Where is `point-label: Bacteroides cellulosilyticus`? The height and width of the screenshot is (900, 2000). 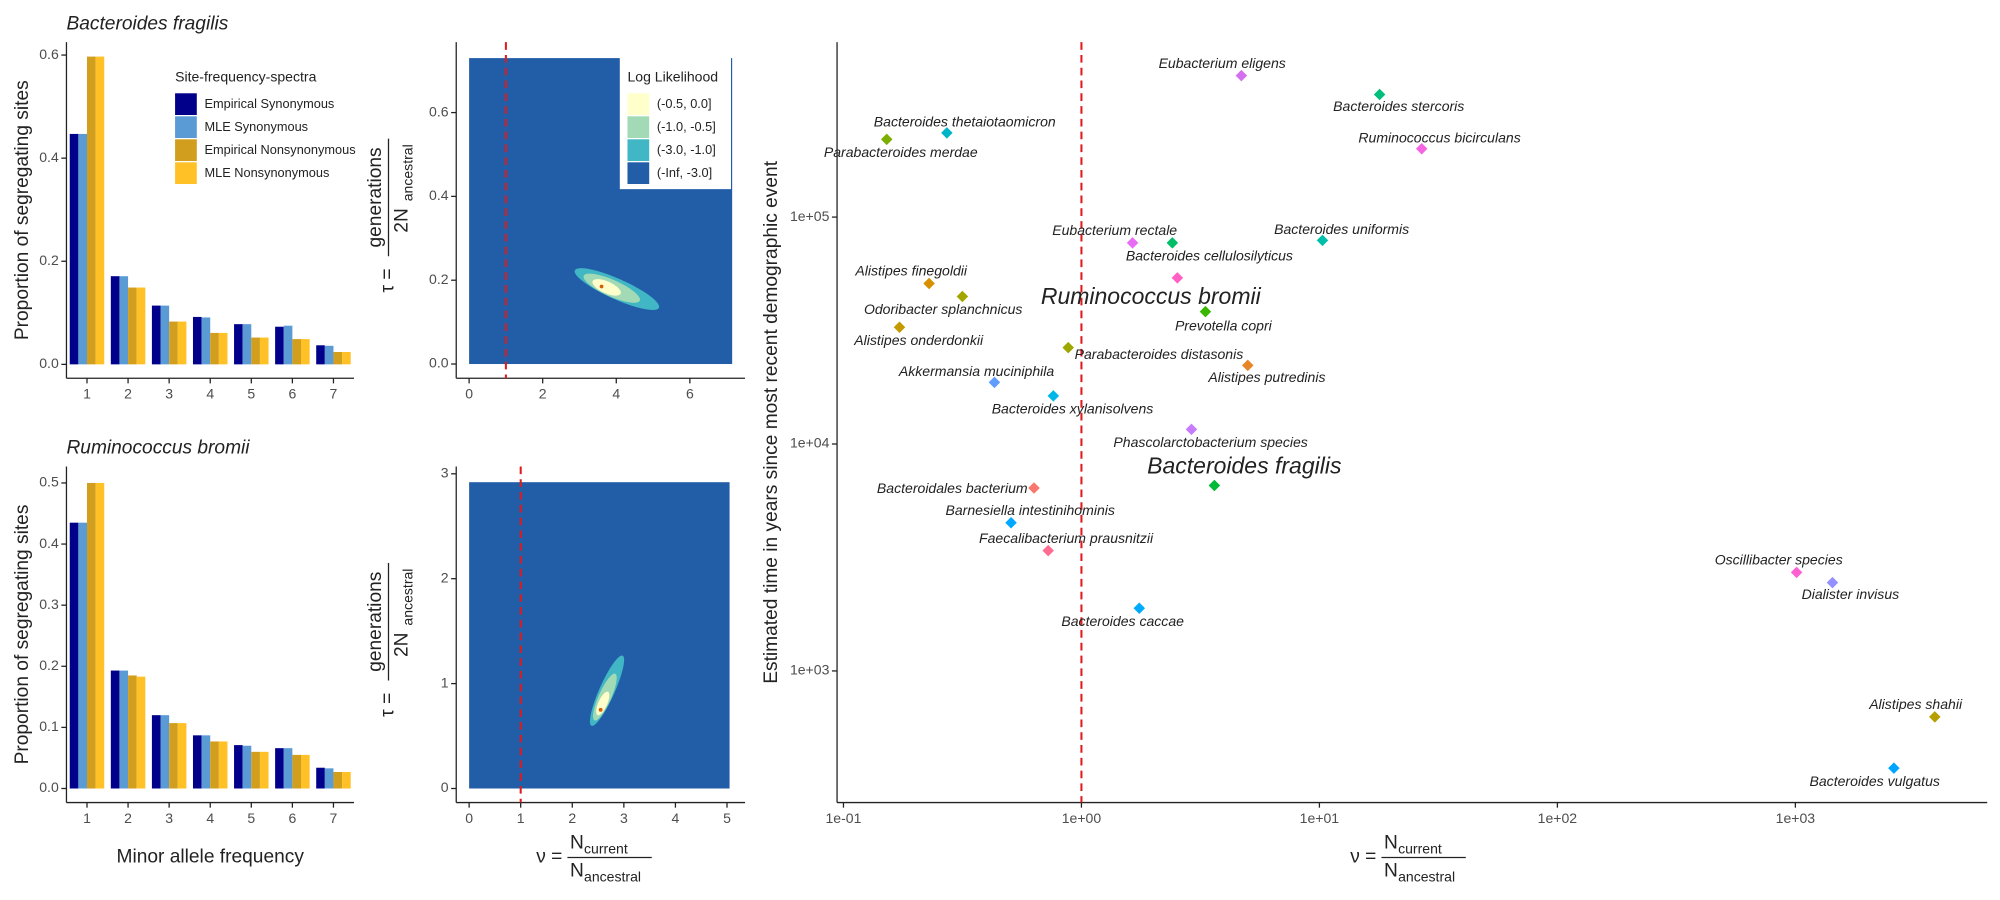 point-label: Bacteroides cellulosilyticus is located at coordinates (1209, 256).